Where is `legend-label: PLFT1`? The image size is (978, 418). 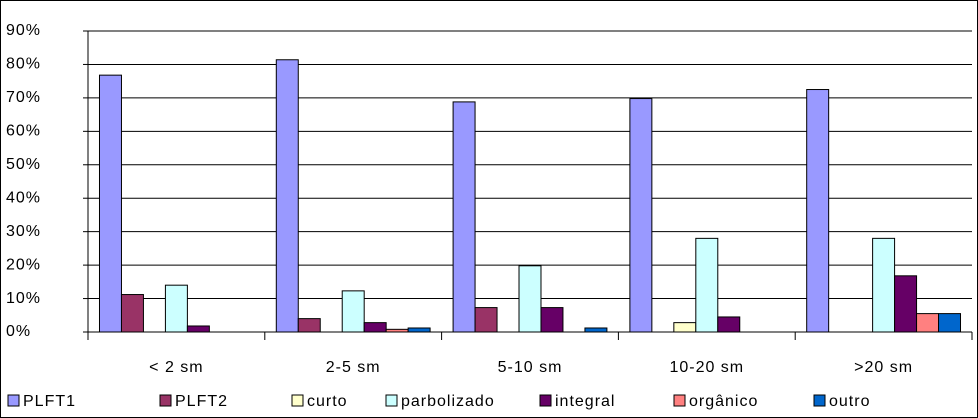 legend-label: PLFT1 is located at coordinates (49, 401).